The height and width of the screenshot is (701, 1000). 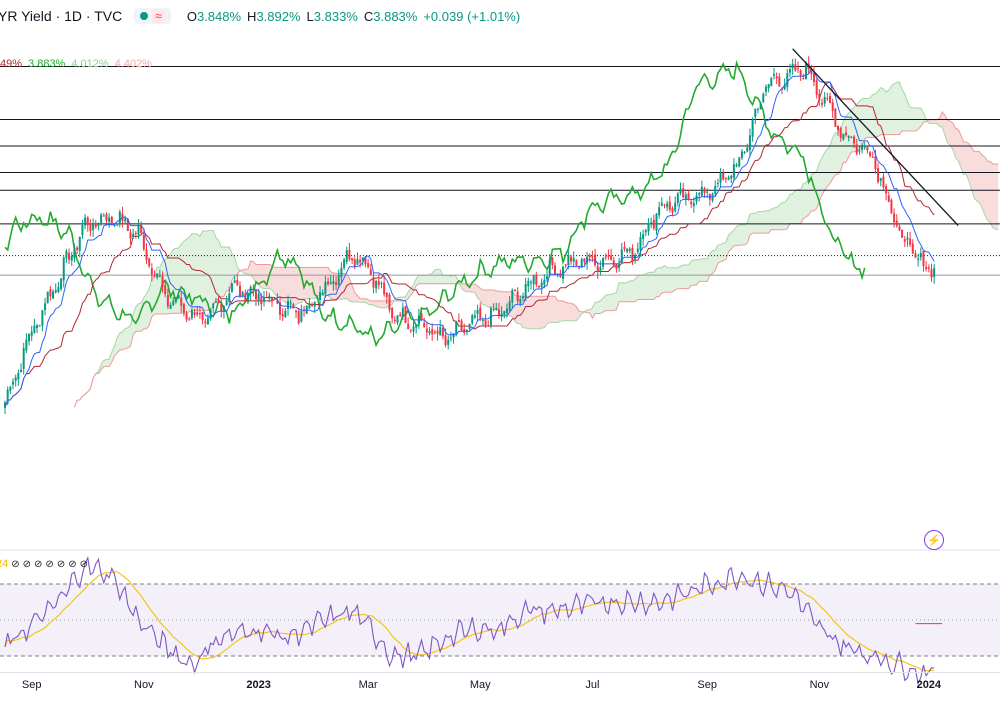 I want to click on market-status-pill: ≈, so click(x=152, y=16).